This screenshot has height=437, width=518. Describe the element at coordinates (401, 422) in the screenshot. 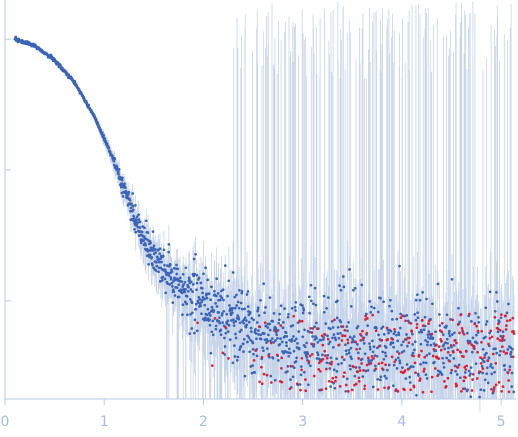

I see `x-tick-label: 4` at that location.